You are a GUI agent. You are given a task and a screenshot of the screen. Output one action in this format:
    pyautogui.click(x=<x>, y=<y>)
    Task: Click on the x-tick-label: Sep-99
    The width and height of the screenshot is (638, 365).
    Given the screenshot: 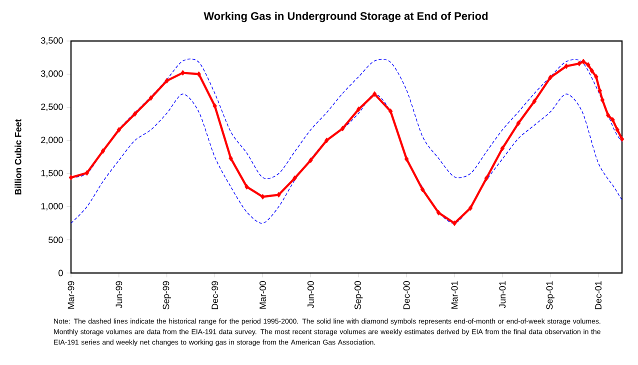 What is the action you would take?
    pyautogui.click(x=166, y=295)
    